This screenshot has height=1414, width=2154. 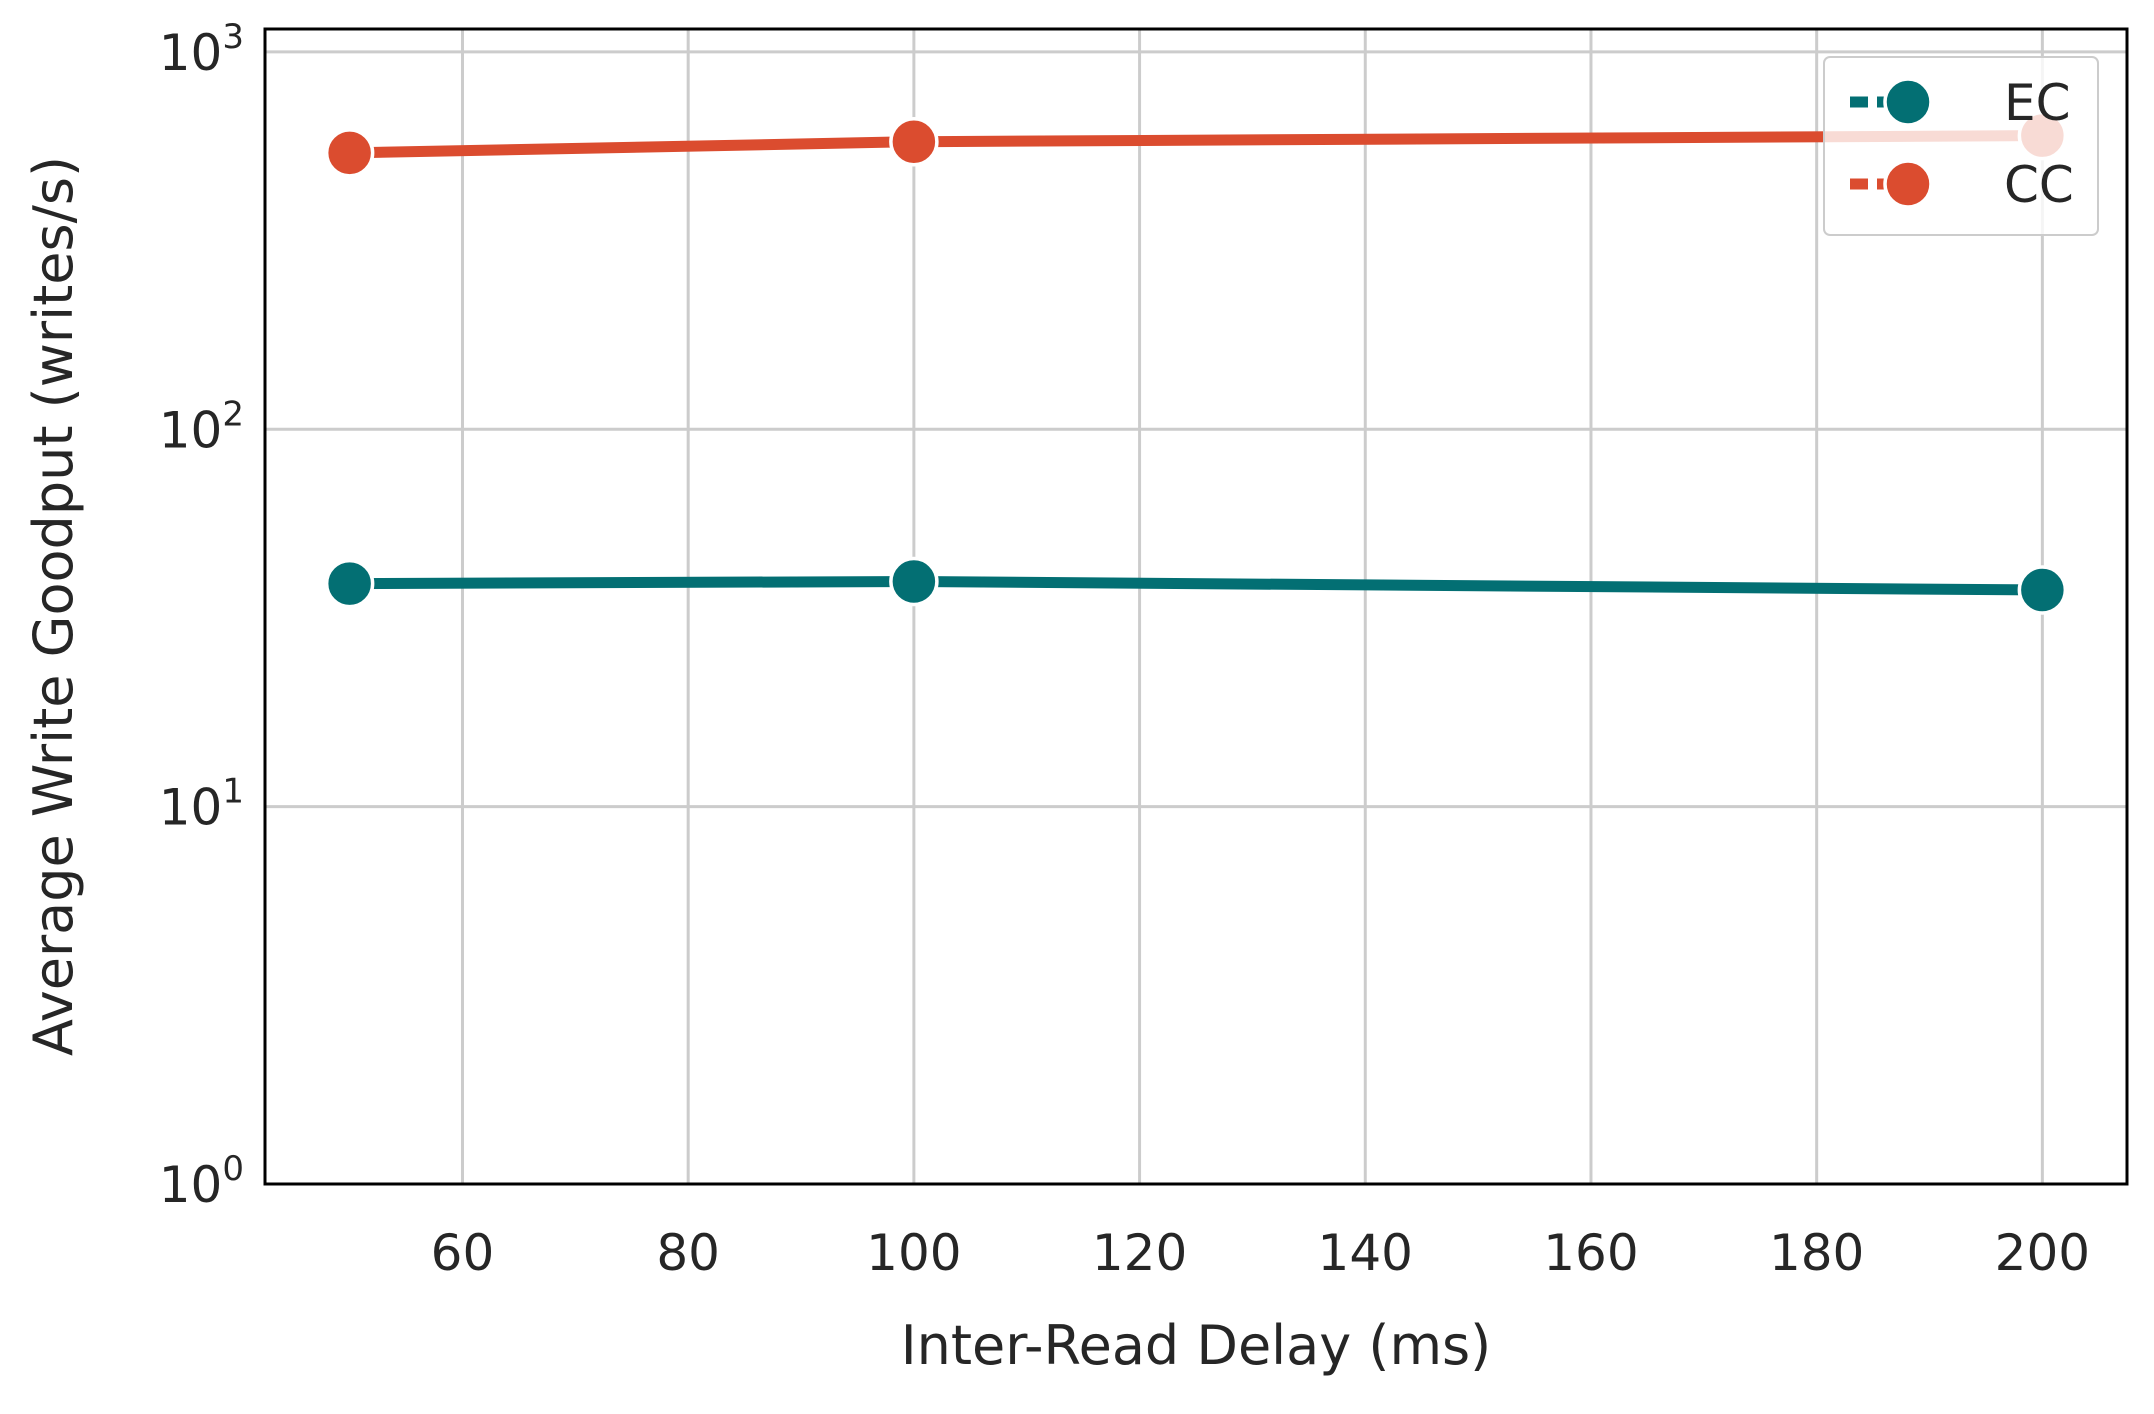 I want to click on y-tick-label: 10⁰, so click(x=201, y=1181).